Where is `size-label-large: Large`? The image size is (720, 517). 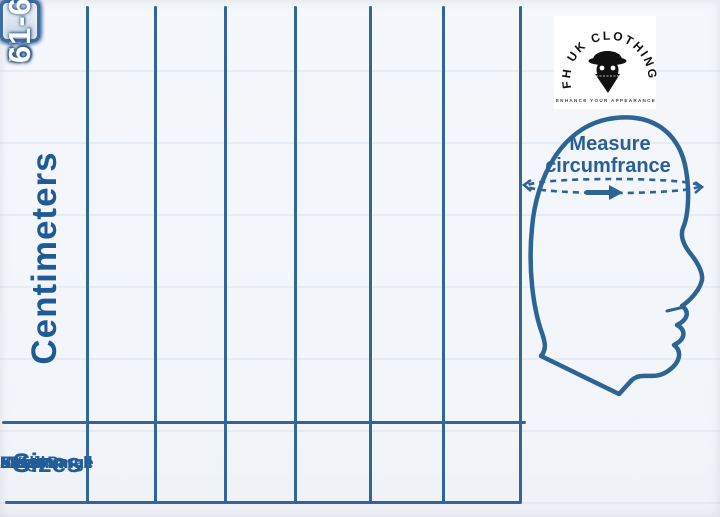 size-label-large: Large is located at coordinates (23, 463).